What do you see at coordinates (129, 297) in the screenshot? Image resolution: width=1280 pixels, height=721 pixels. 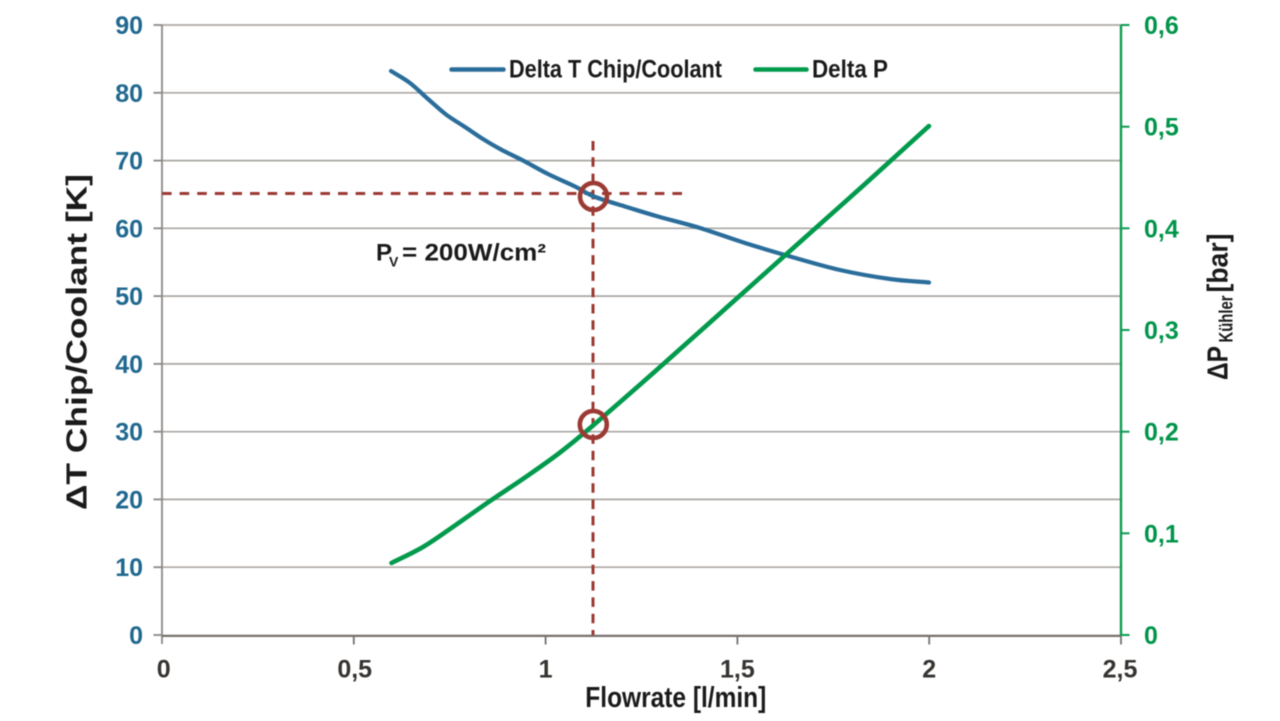 I see `svg-text: 50` at bounding box center [129, 297].